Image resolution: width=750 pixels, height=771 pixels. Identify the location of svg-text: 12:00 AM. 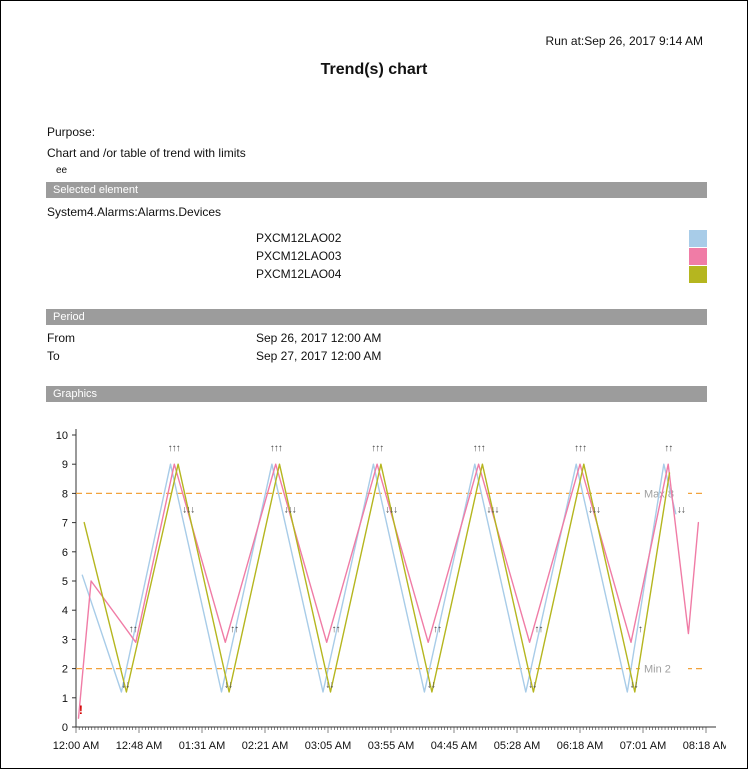
(76, 746).